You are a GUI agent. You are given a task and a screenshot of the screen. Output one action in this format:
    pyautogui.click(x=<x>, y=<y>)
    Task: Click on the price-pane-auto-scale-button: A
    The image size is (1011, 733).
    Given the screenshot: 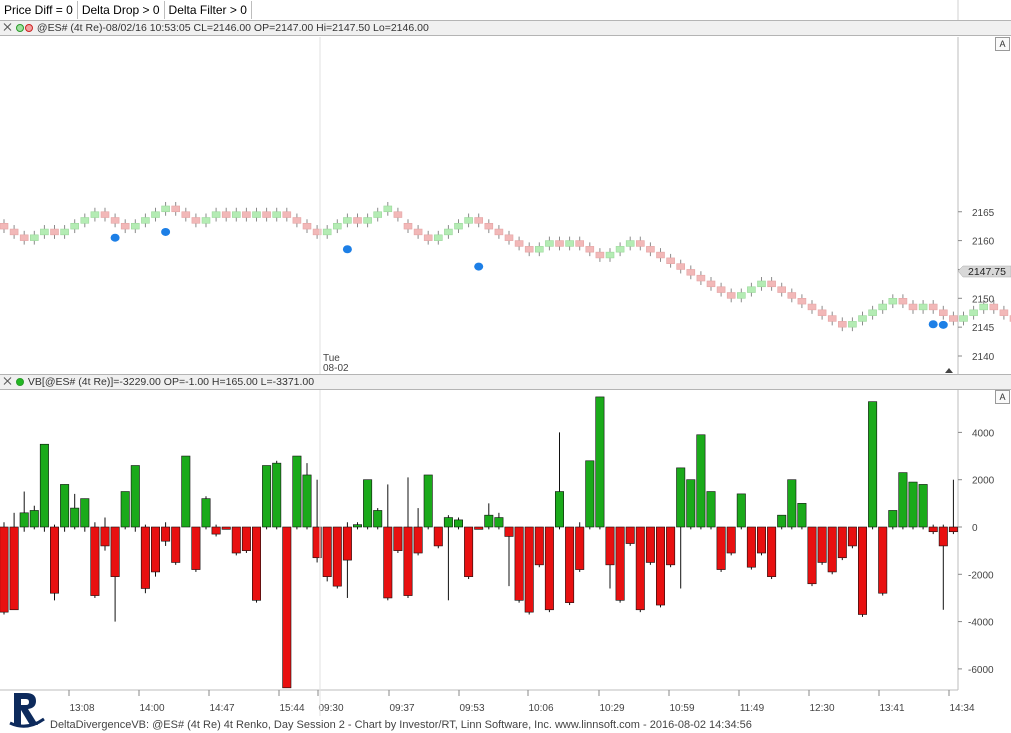 What is the action you would take?
    pyautogui.click(x=1002, y=44)
    